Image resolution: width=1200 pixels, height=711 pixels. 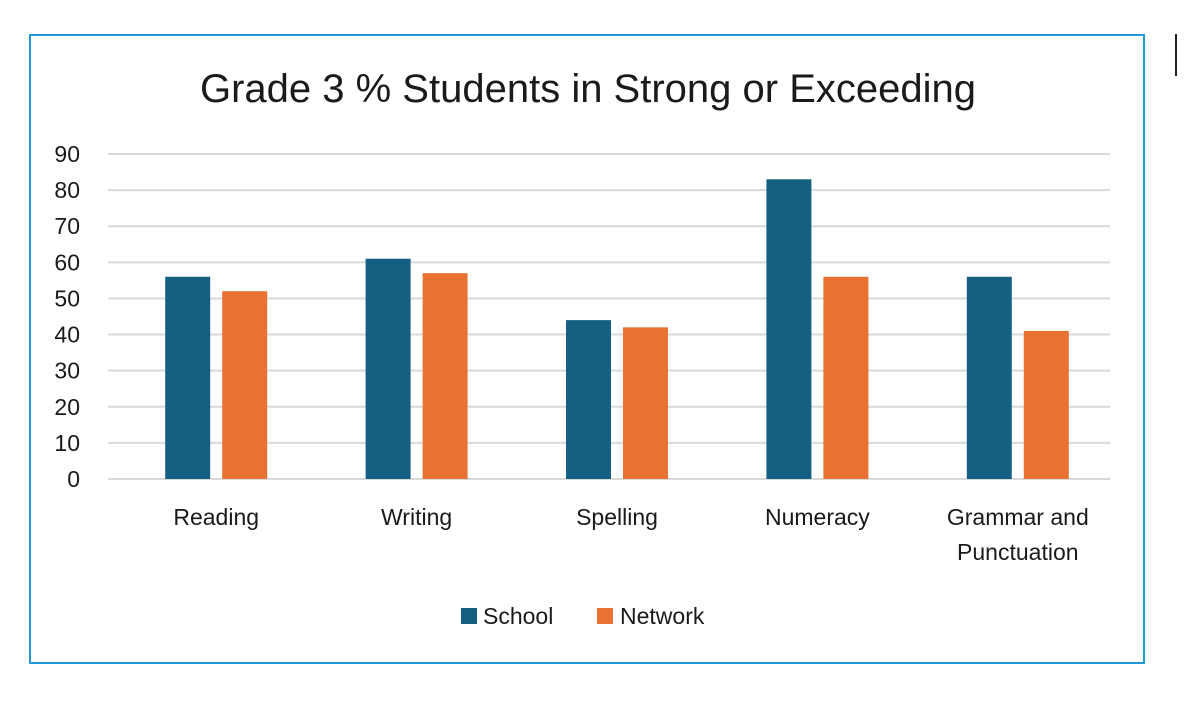 What do you see at coordinates (67, 262) in the screenshot?
I see `y-tick-label: 60` at bounding box center [67, 262].